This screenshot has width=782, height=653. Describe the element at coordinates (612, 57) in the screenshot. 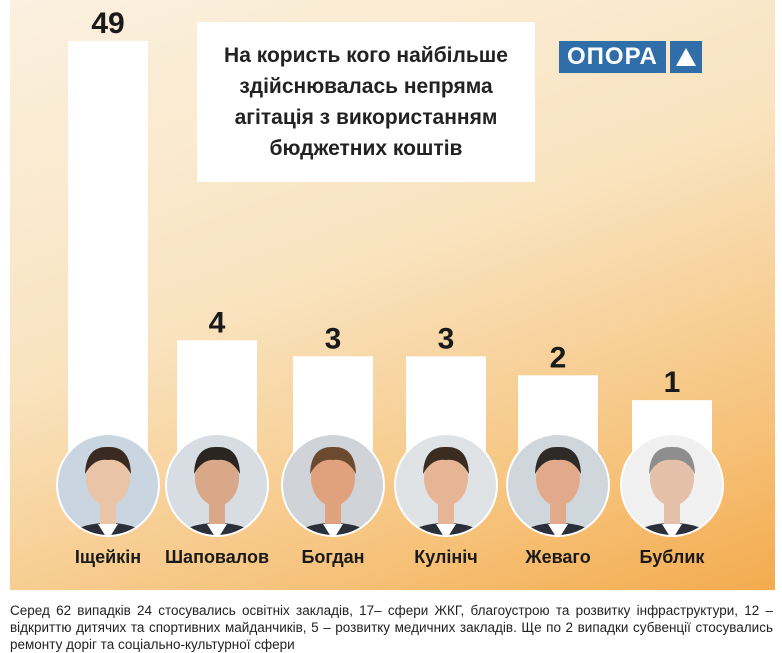

I see `logo-text: ОПОРА` at that location.